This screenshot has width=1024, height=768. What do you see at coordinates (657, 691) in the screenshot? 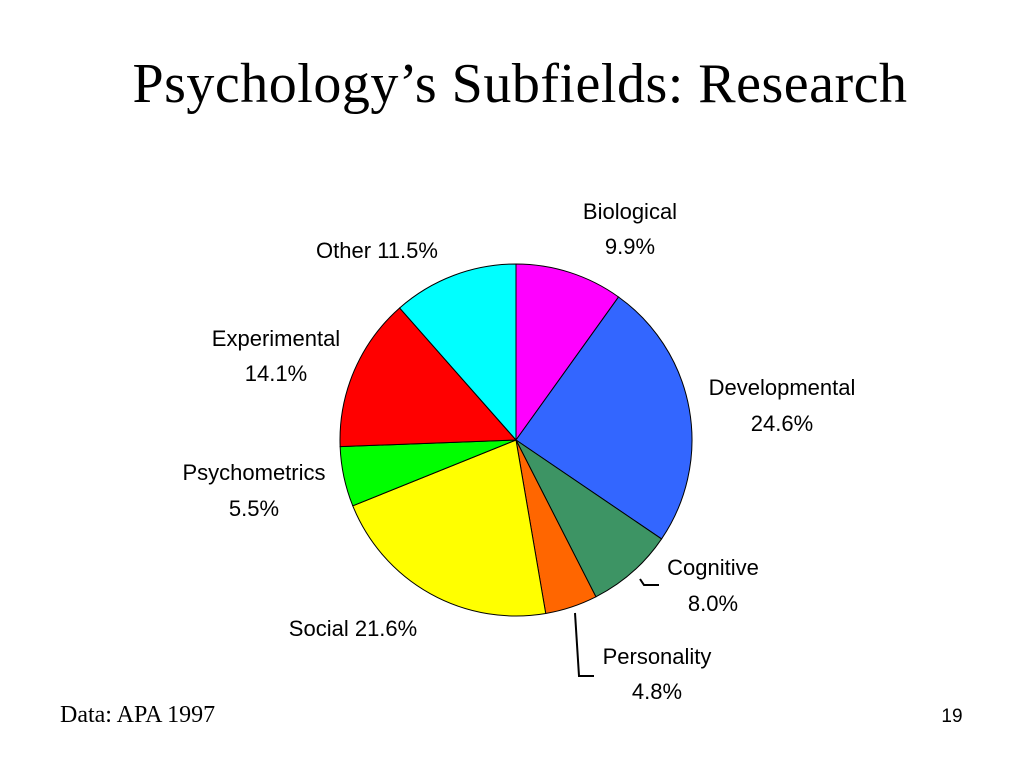
I see `personality-value: 4.8%` at bounding box center [657, 691].